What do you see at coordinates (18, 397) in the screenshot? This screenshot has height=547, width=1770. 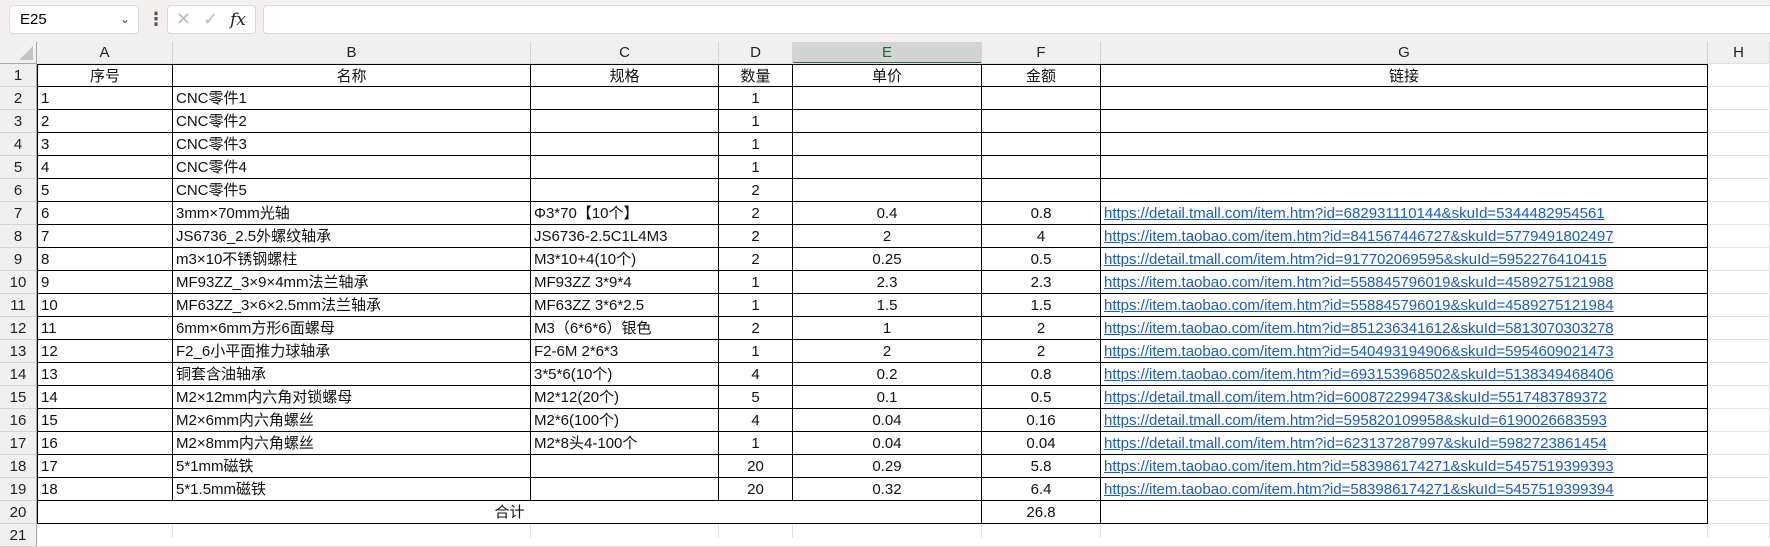 I see `row-header-15: 15` at bounding box center [18, 397].